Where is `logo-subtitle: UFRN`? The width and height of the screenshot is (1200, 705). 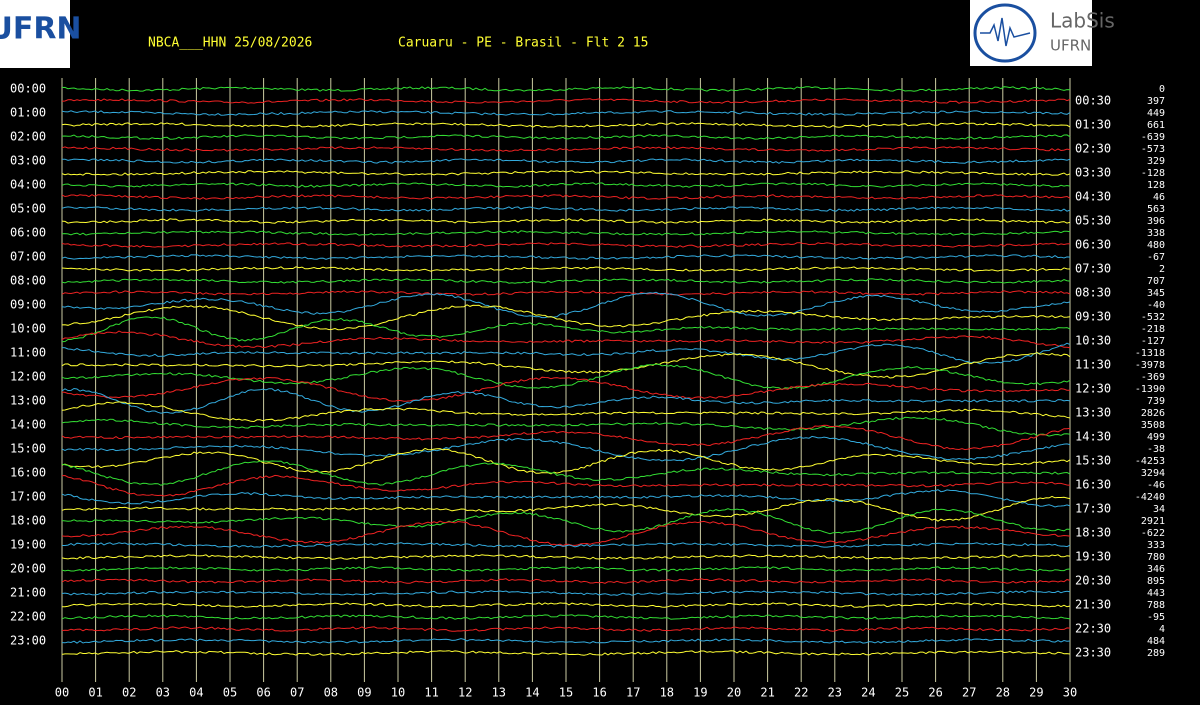 logo-subtitle: UFRN is located at coordinates (1070, 46).